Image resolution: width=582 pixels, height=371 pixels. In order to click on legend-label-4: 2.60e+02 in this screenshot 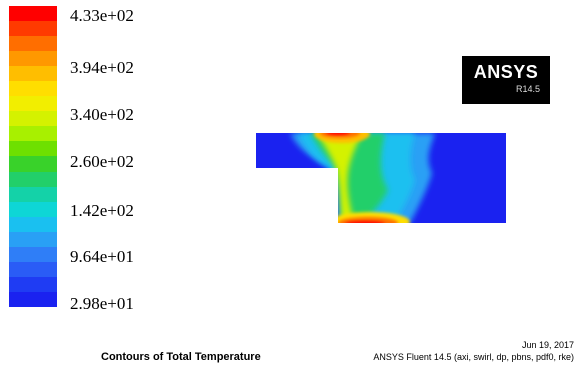, I will do `click(102, 161)`.